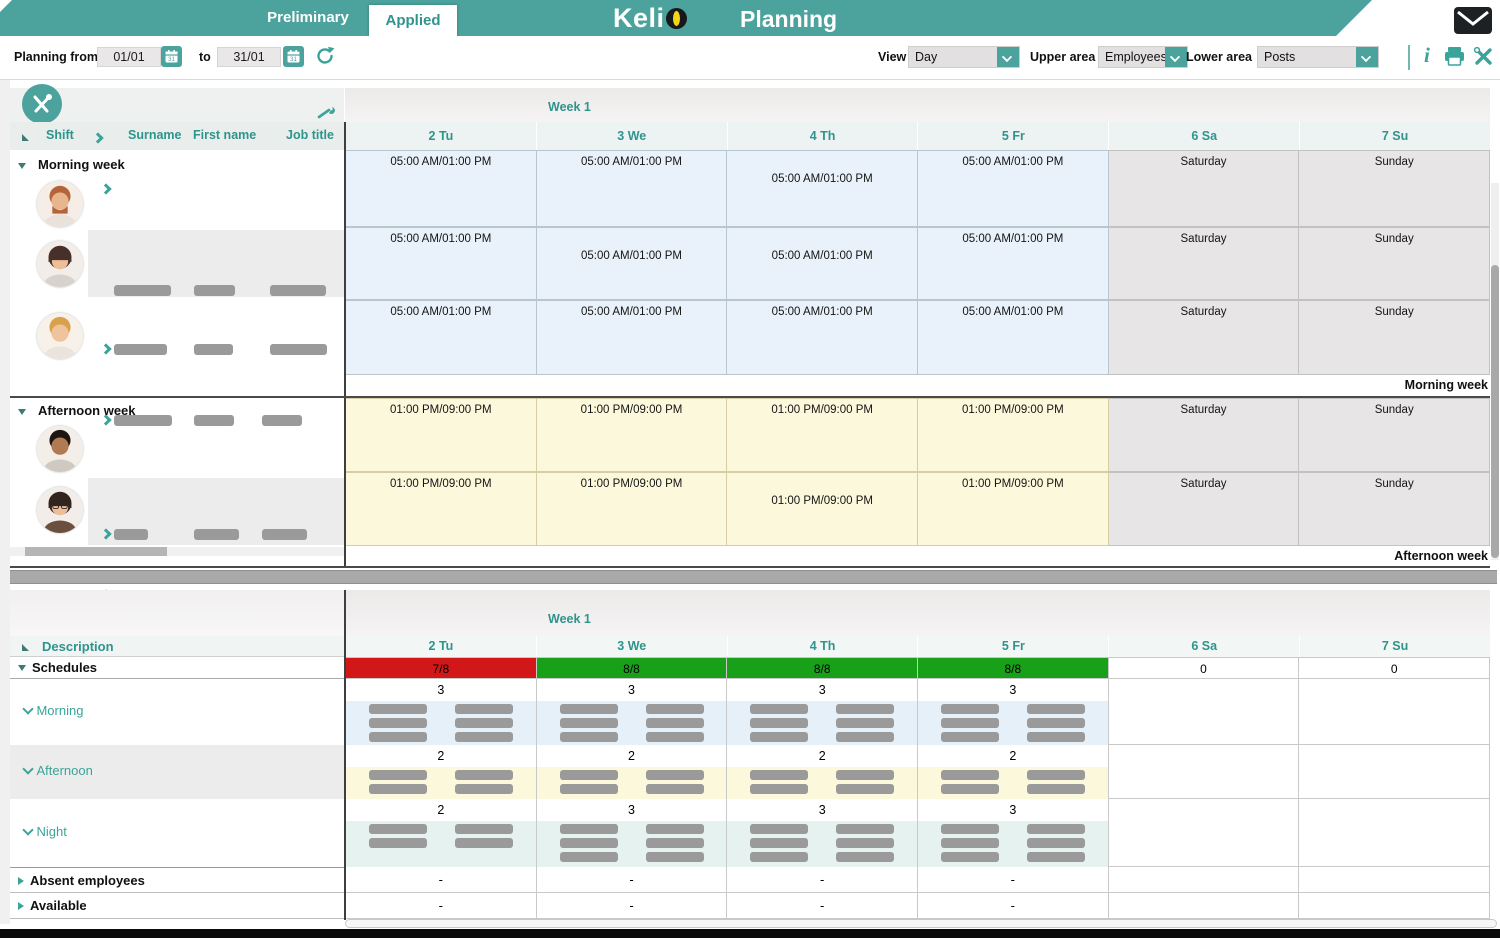  I want to click on printer-icon, so click(1454, 56).